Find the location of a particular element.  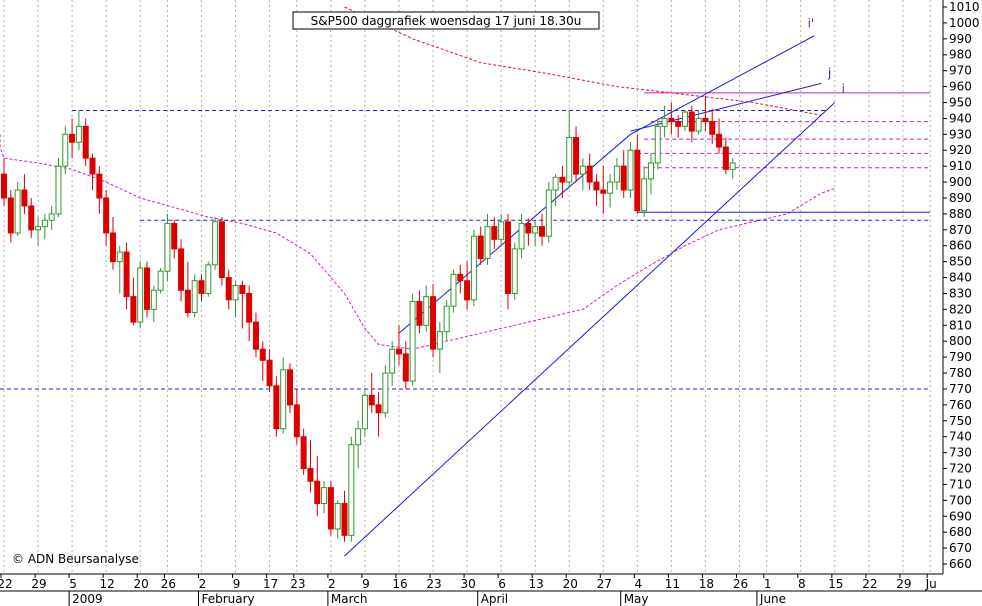

y-tick-label: 1010 is located at coordinates (964, 7).